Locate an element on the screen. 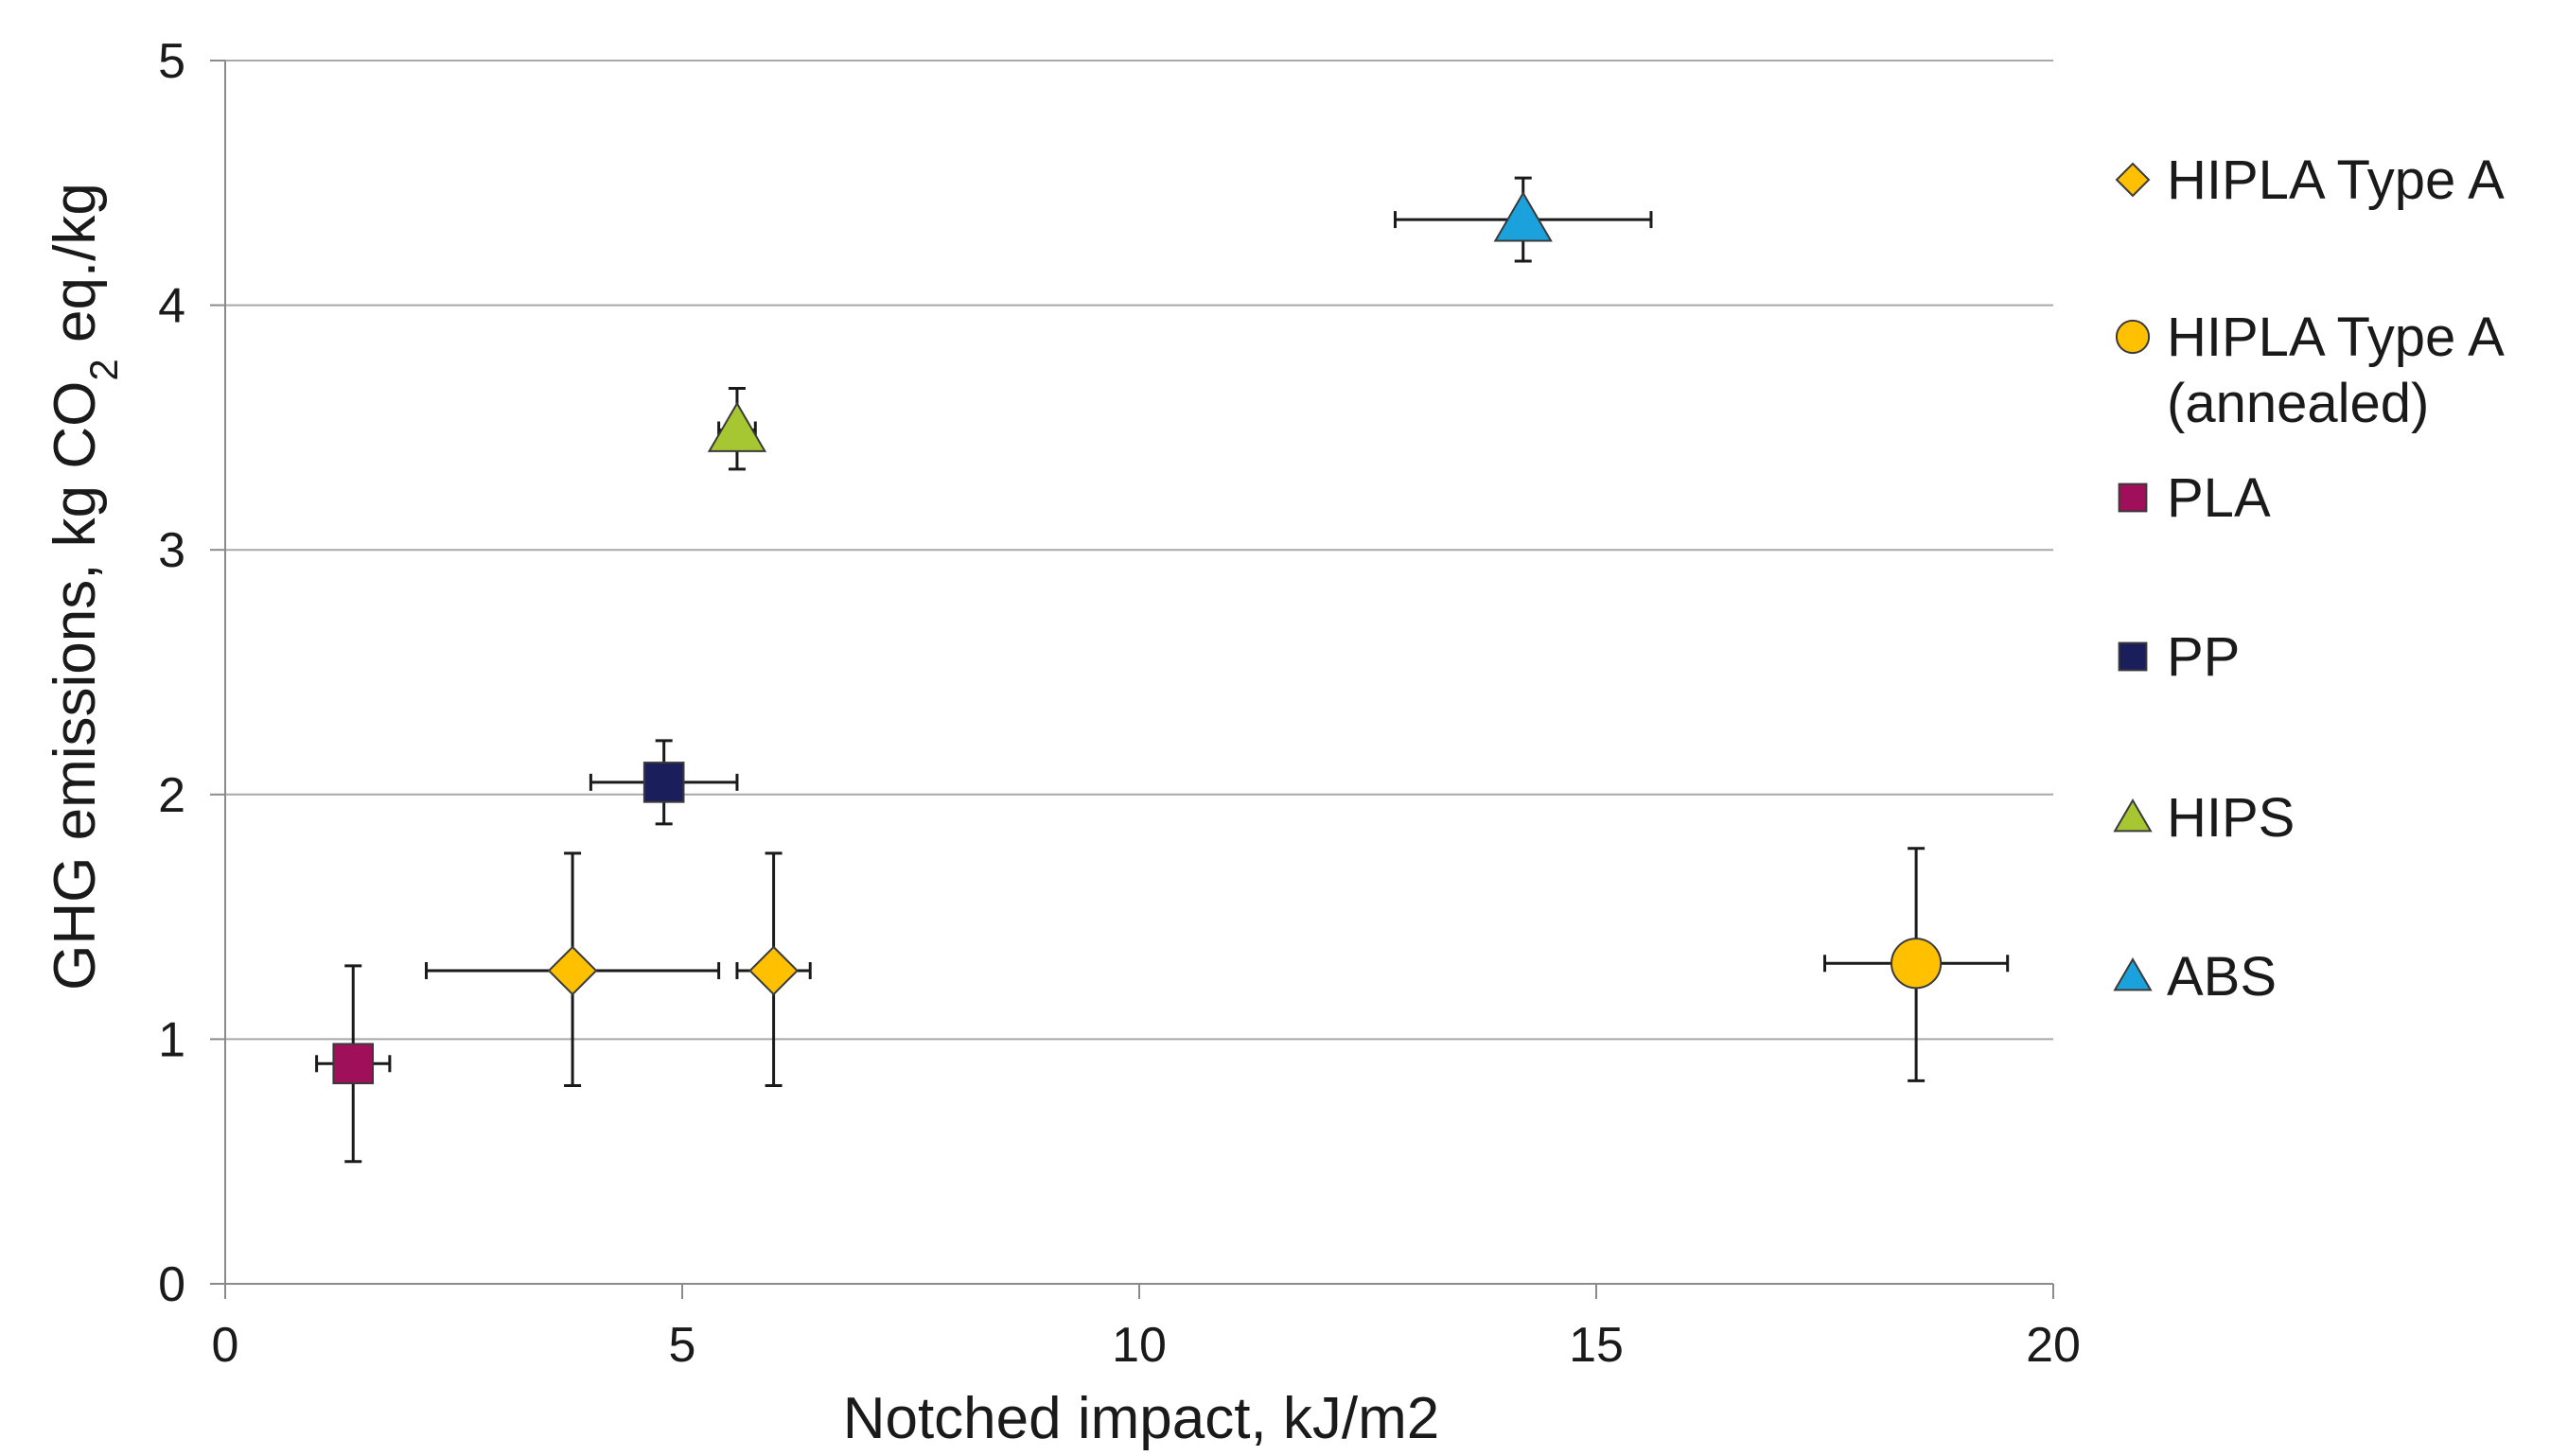 This screenshot has width=2568, height=1456. legend-label: (annealed) is located at coordinates (2298, 403).